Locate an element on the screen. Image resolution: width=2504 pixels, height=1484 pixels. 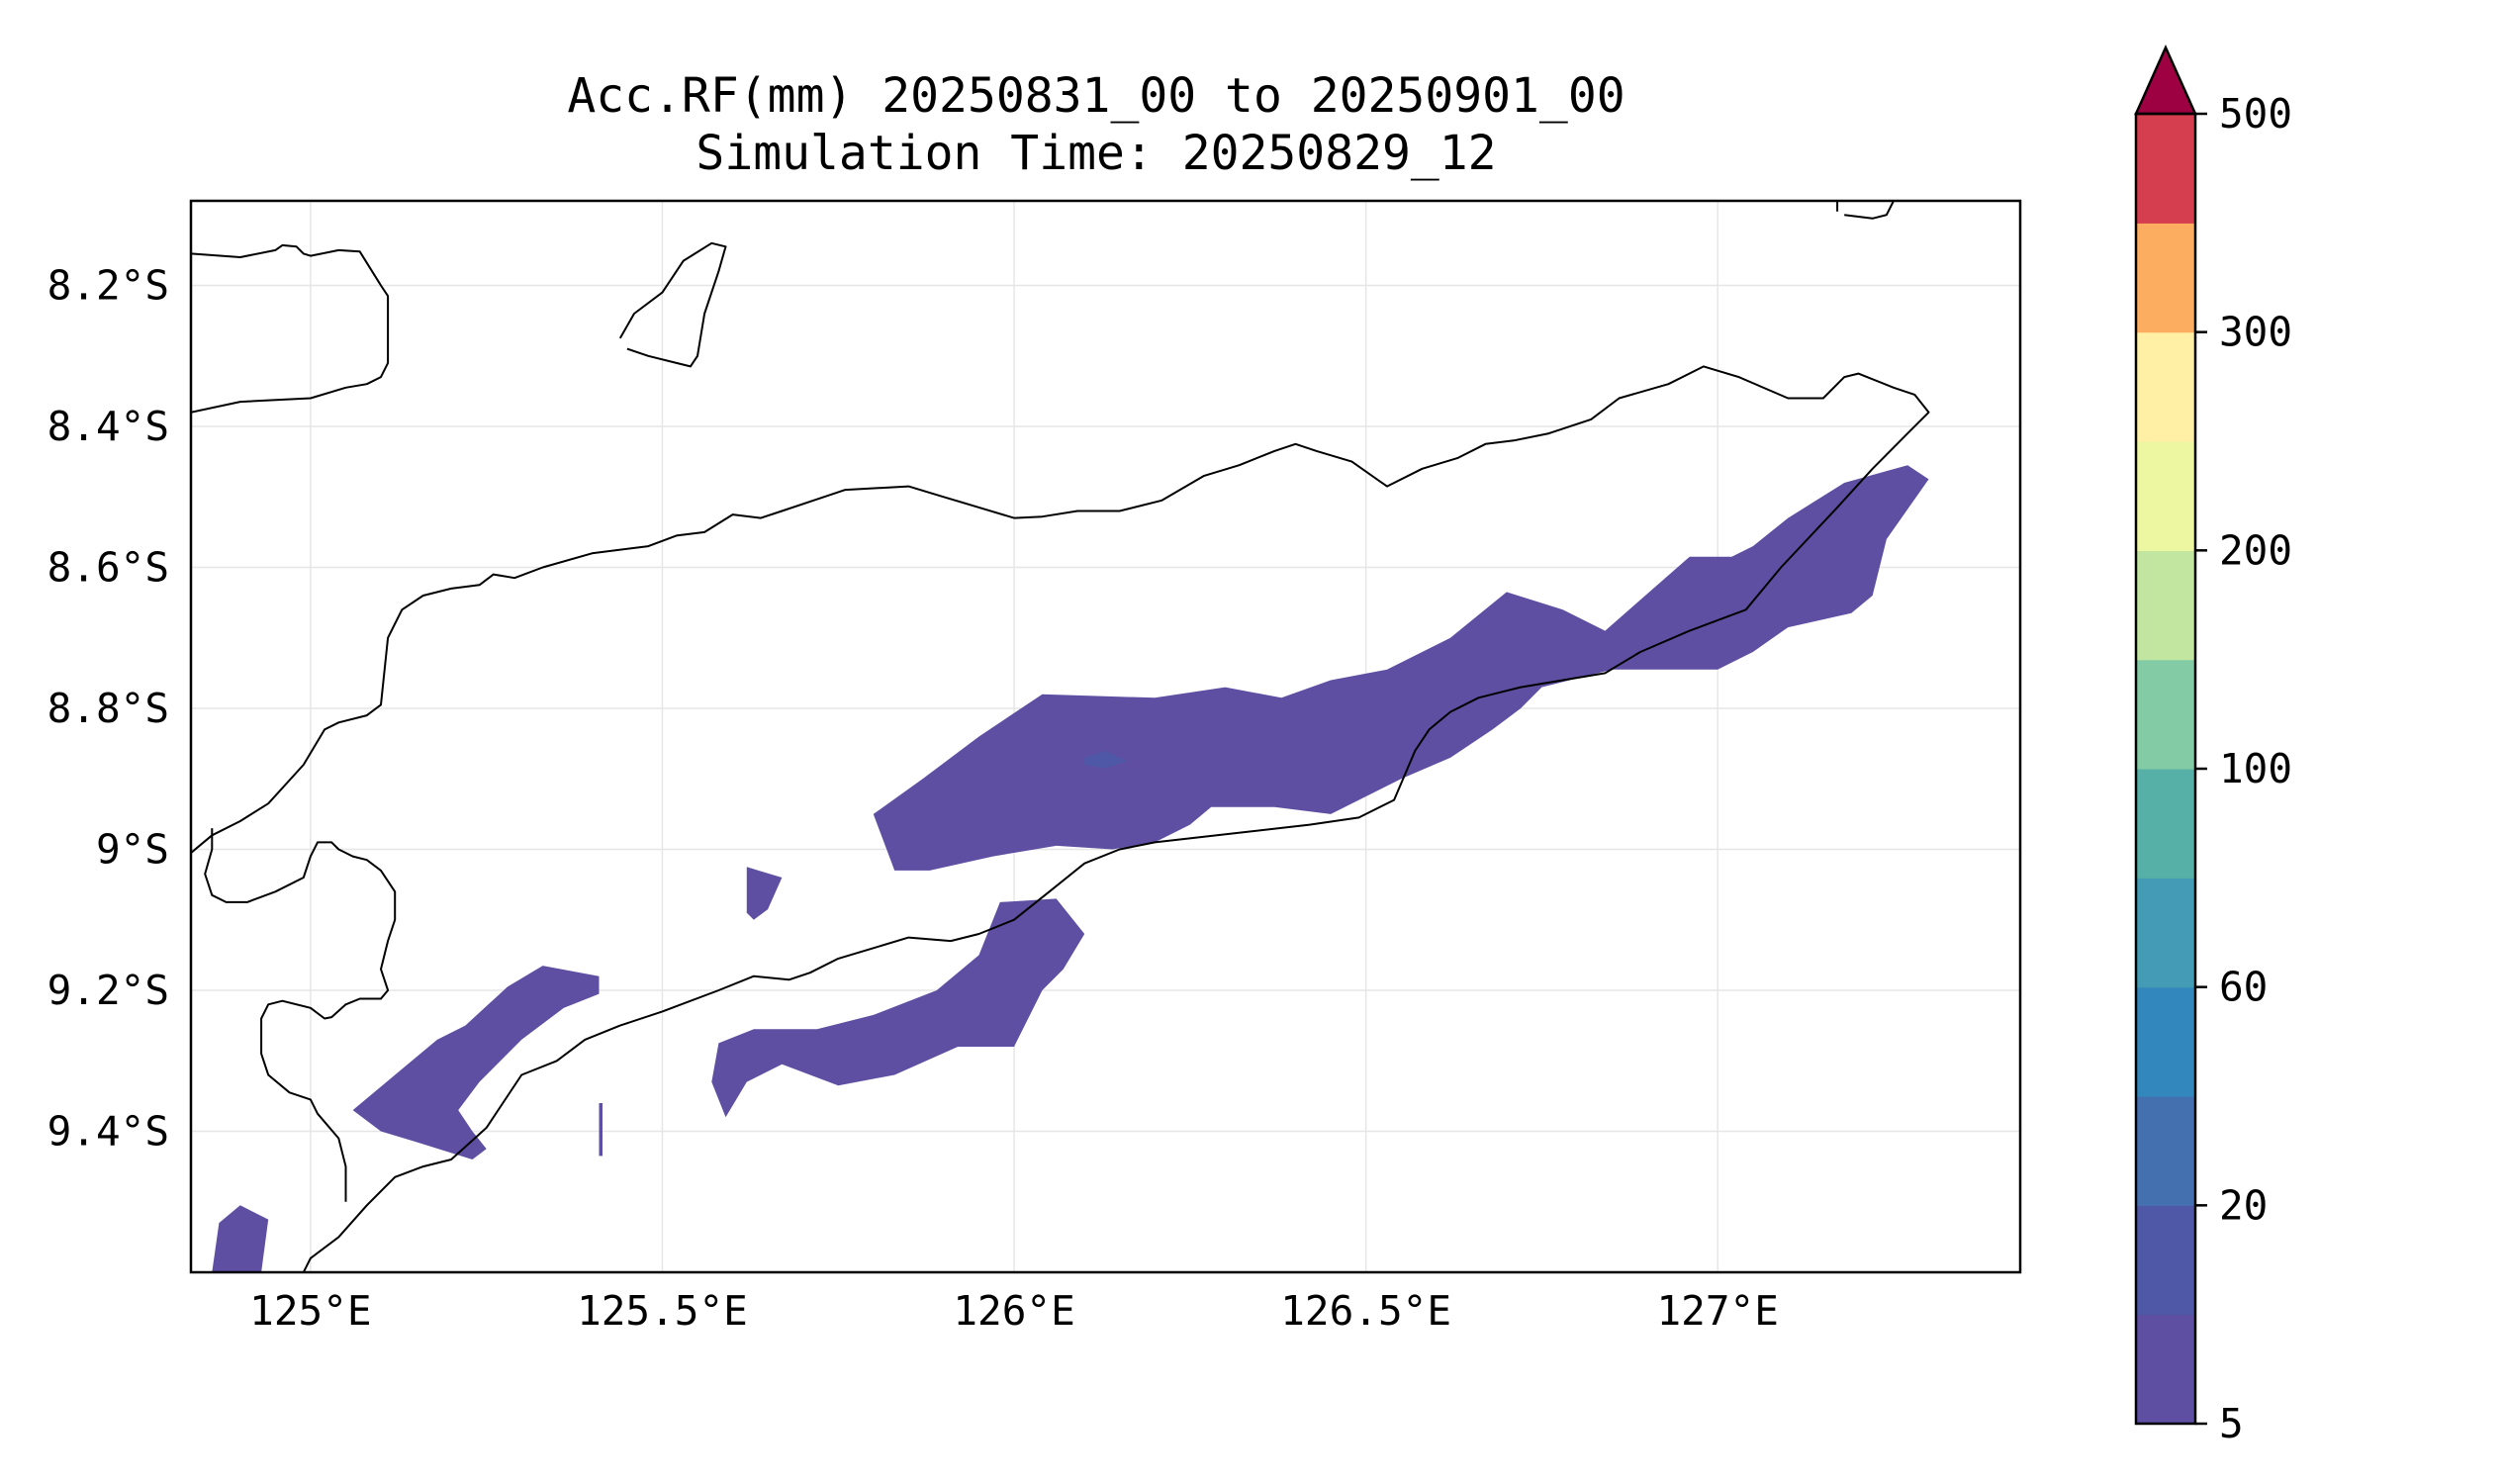
colorbar-tick-label: 60 is located at coordinates (2243, 987).